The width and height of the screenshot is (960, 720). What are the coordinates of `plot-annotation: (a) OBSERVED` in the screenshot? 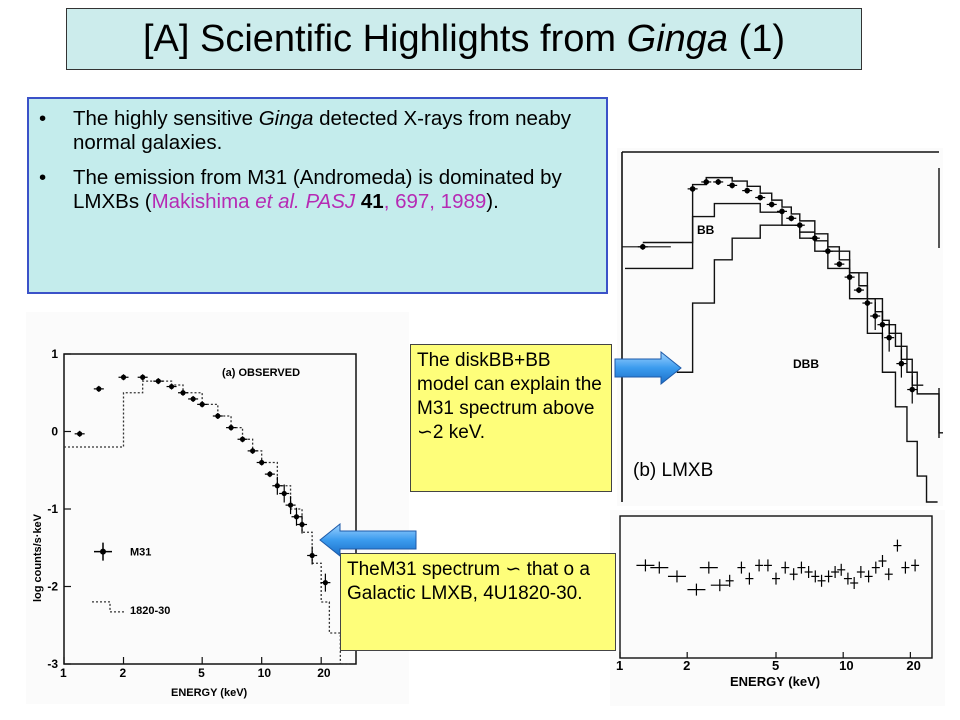 It's located at (261, 373).